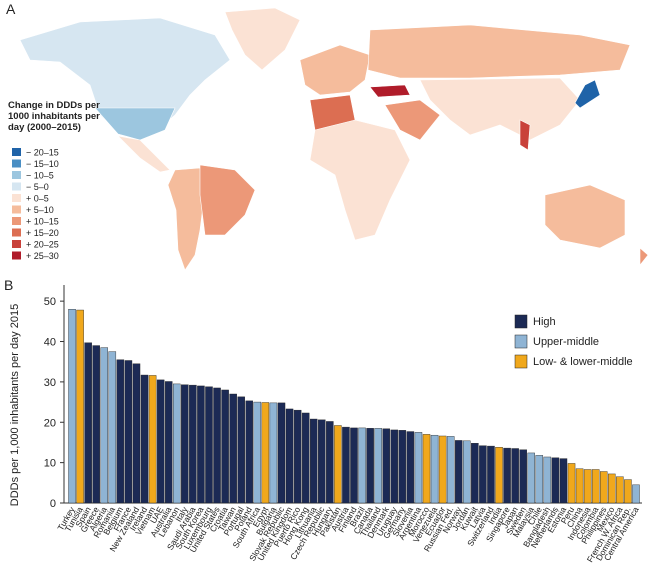  Describe the element at coordinates (37, 187) in the screenshot. I see `legend-label: − 5–0` at that location.